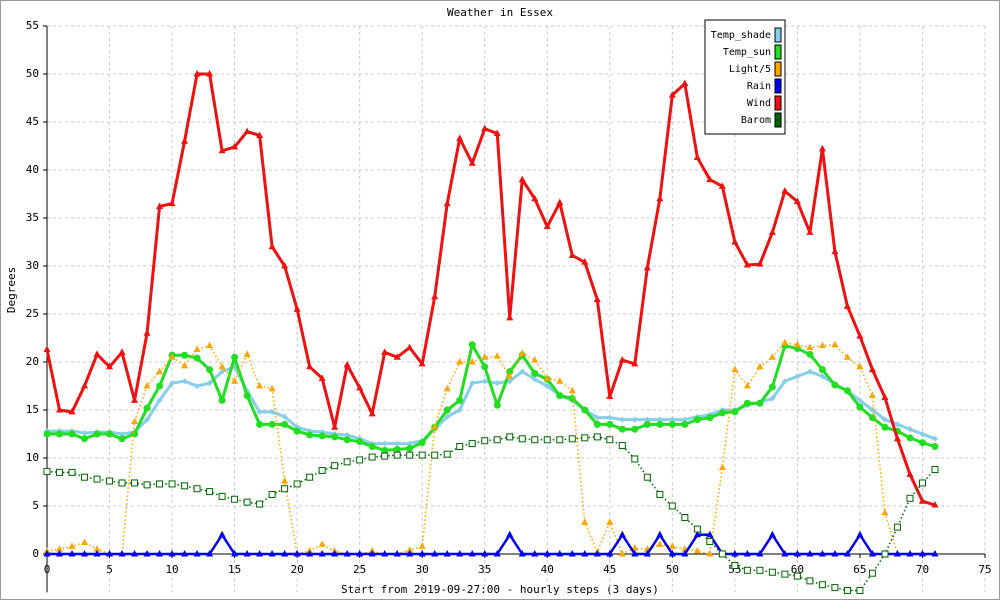  I want to click on legend-label: Rain, so click(759, 86).